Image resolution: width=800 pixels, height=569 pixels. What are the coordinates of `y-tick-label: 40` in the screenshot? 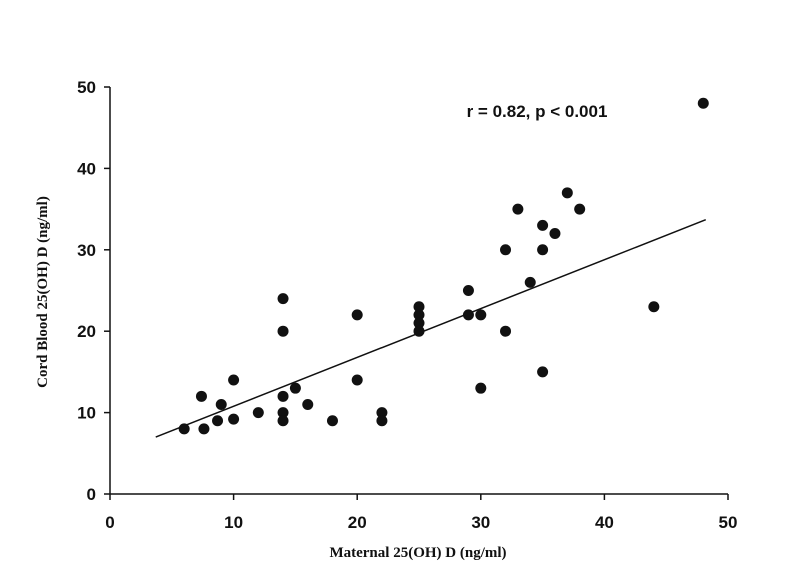 It's located at (86, 168).